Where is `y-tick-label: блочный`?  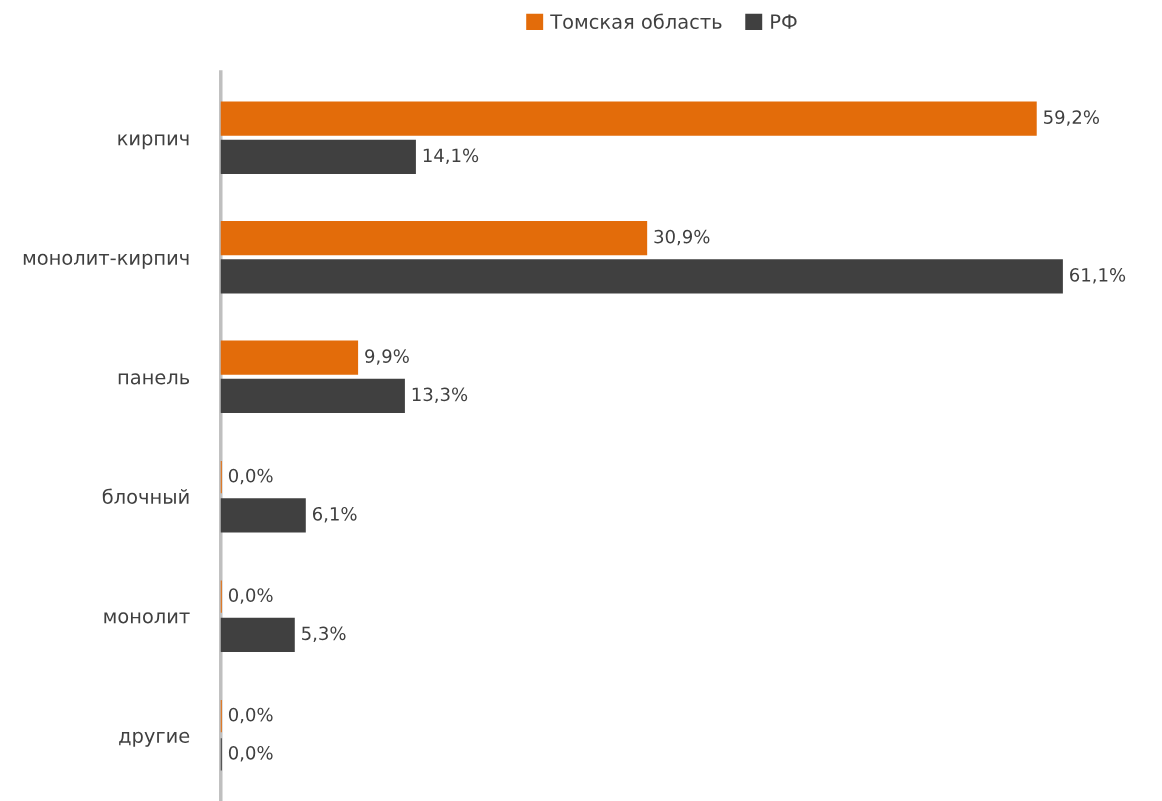 y-tick-label: блочный is located at coordinates (145, 496).